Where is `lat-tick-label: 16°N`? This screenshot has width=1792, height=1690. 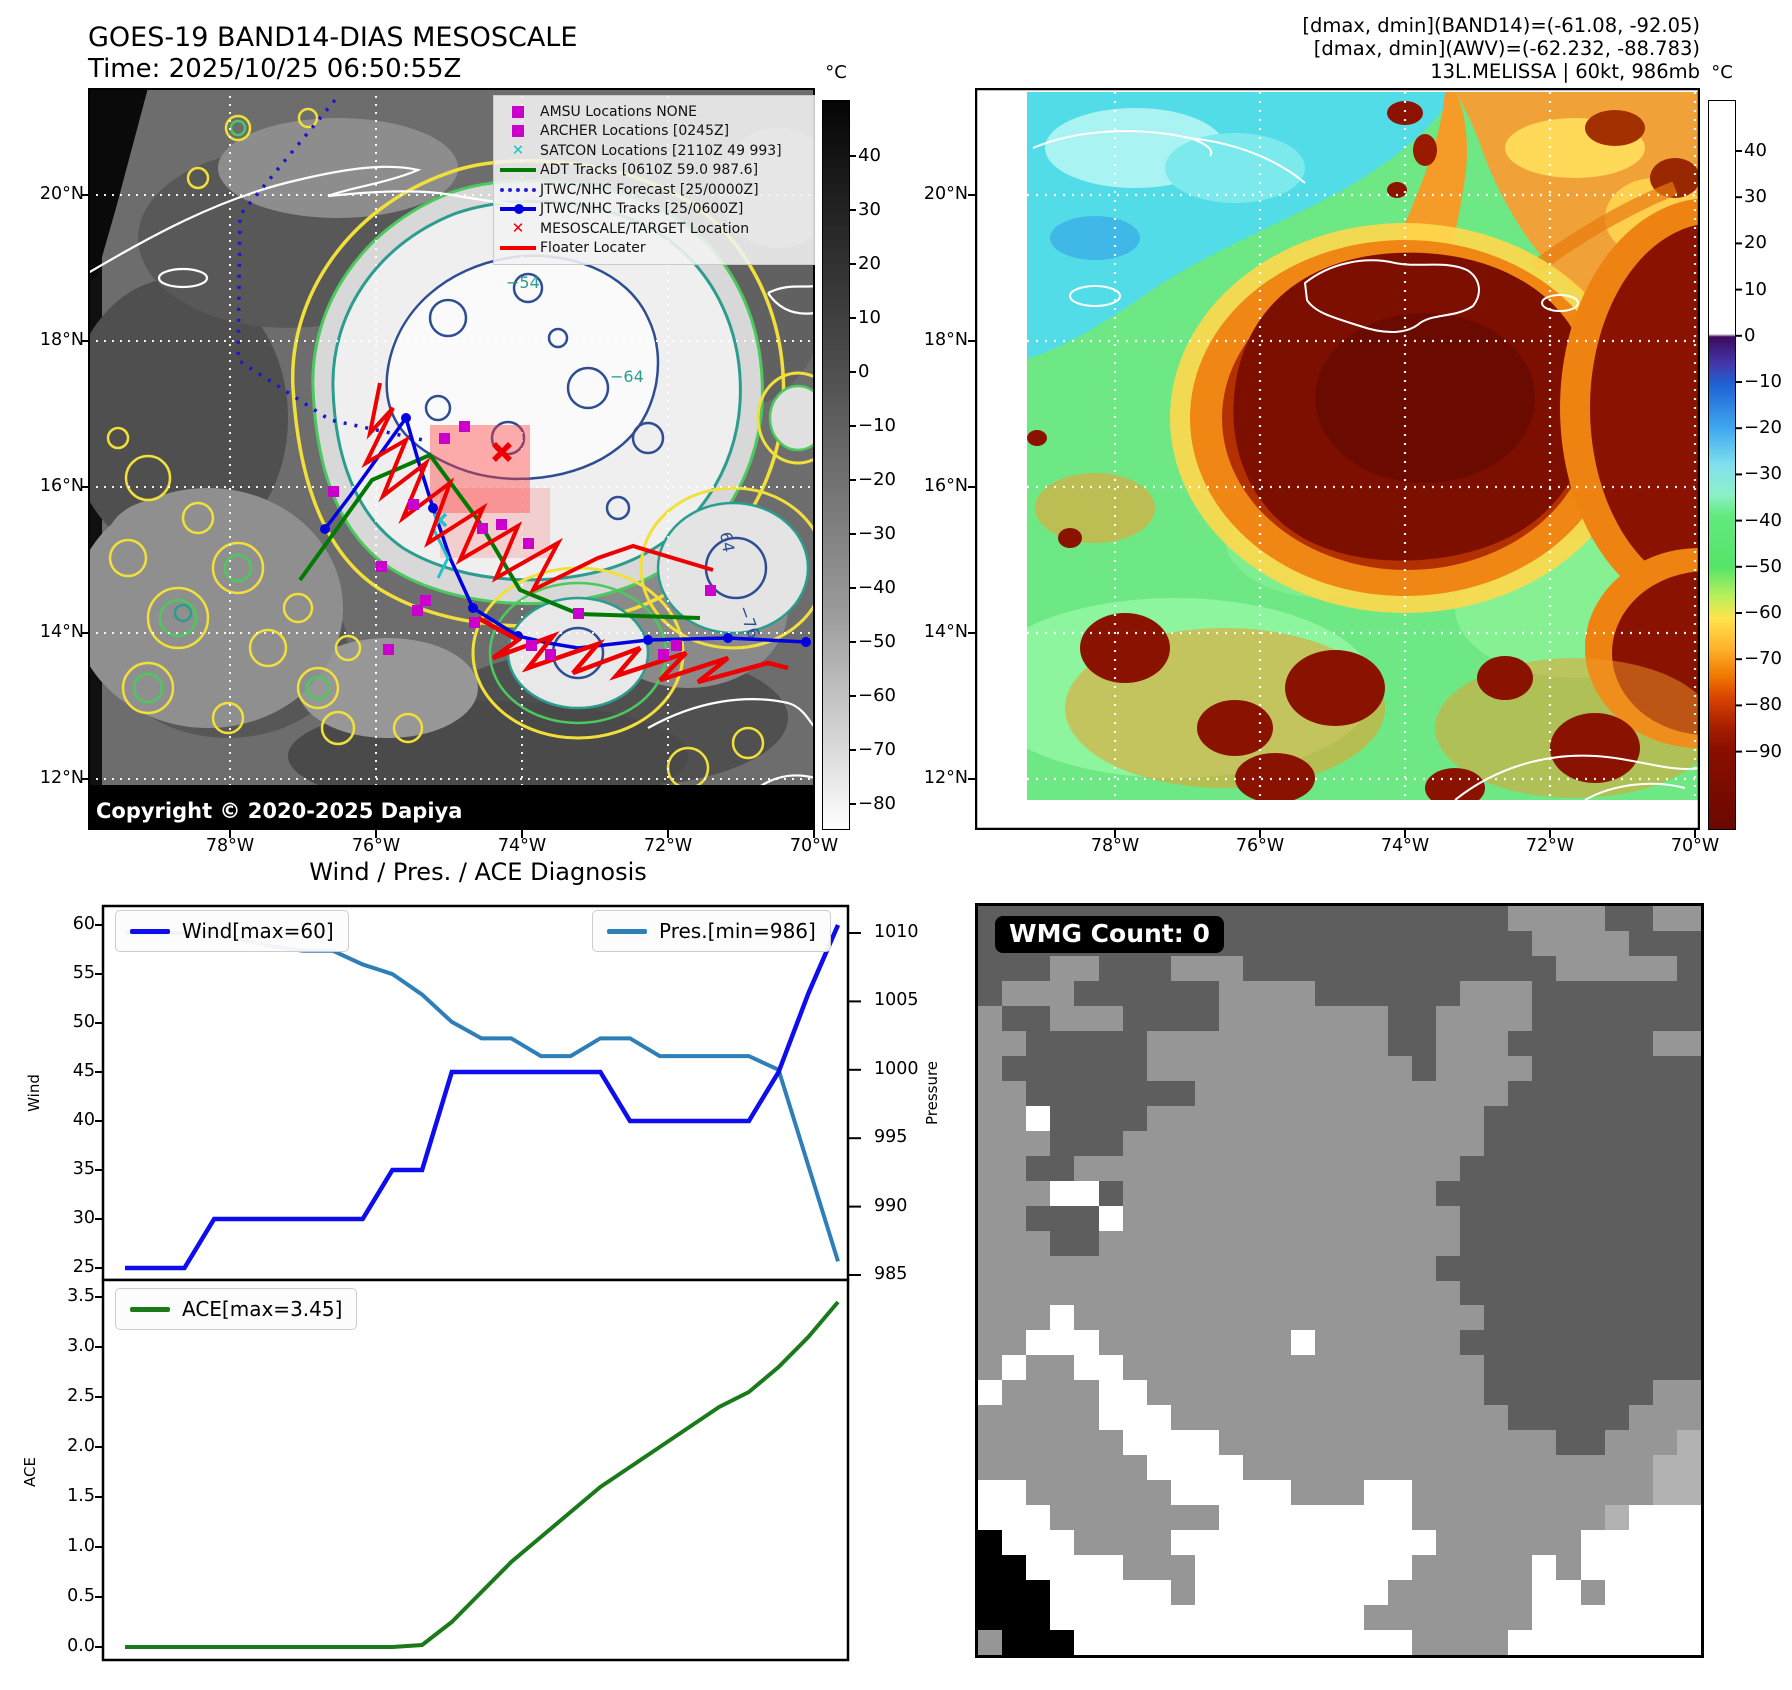 lat-tick-label: 16°N is located at coordinates (945, 486).